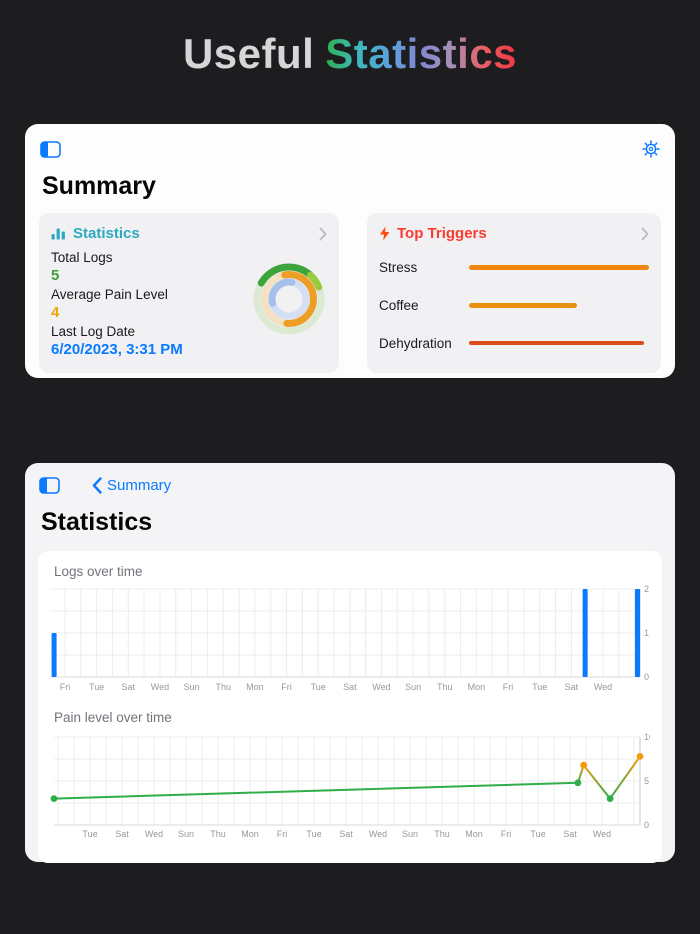 The image size is (700, 934). I want to click on trigger-label: Coffee, so click(399, 305).